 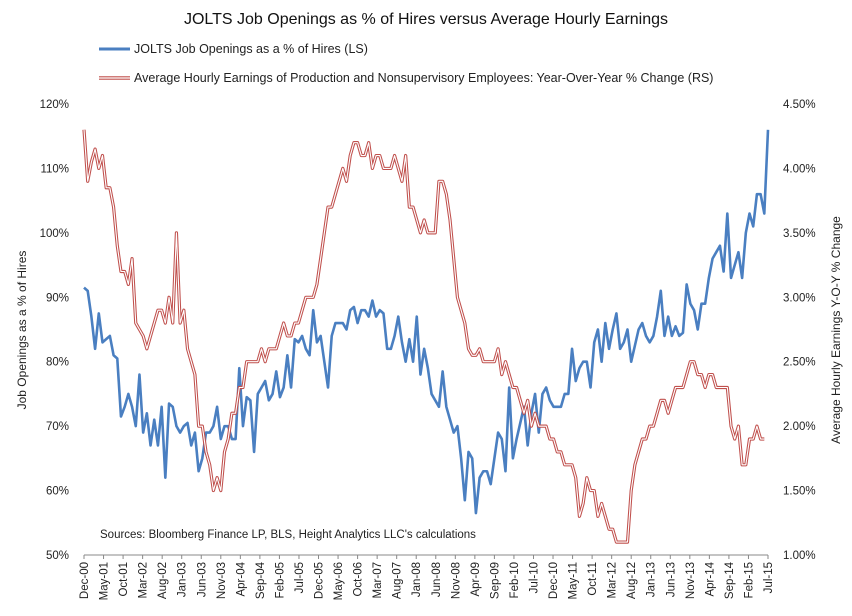 What do you see at coordinates (799, 169) in the screenshot?
I see `right-tick-label: 4.00%` at bounding box center [799, 169].